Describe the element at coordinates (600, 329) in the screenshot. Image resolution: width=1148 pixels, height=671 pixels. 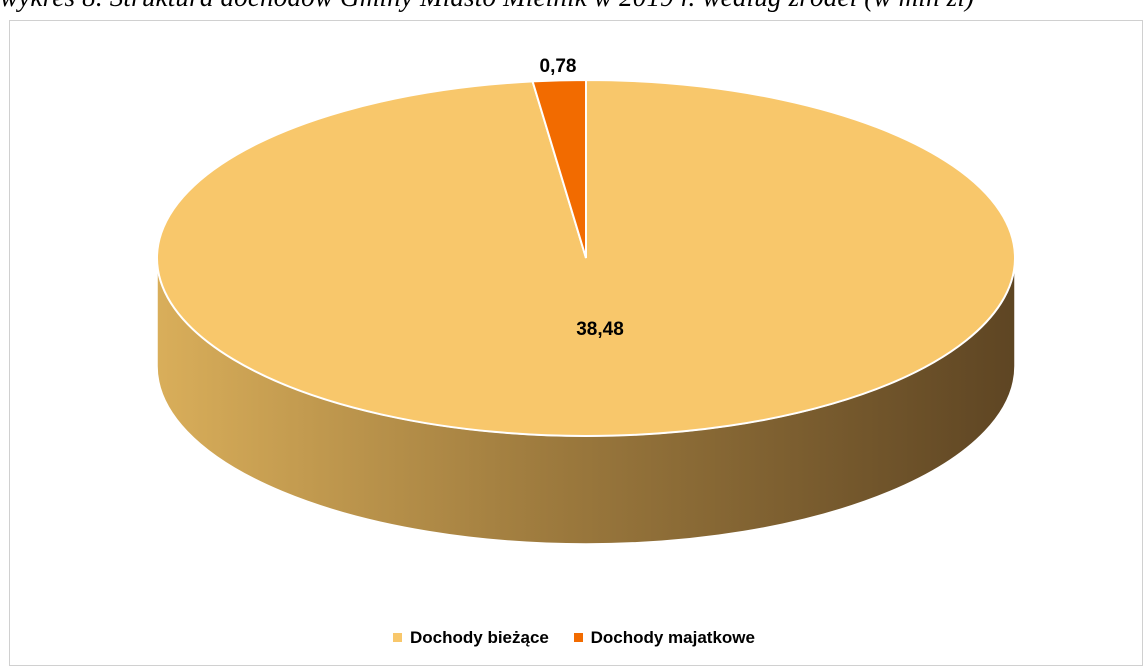
I see `data-label-dochody-biezace: 38,48` at that location.